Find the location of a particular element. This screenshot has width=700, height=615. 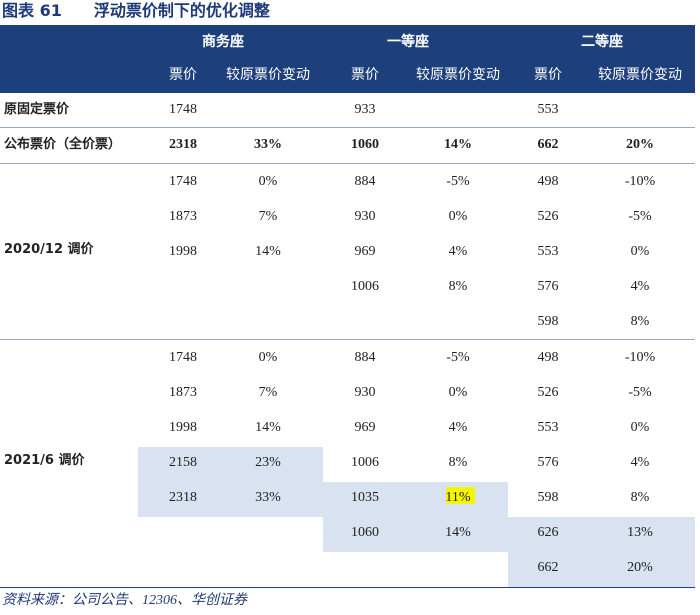

group-label: 2020/12 调价 is located at coordinates (49, 249).